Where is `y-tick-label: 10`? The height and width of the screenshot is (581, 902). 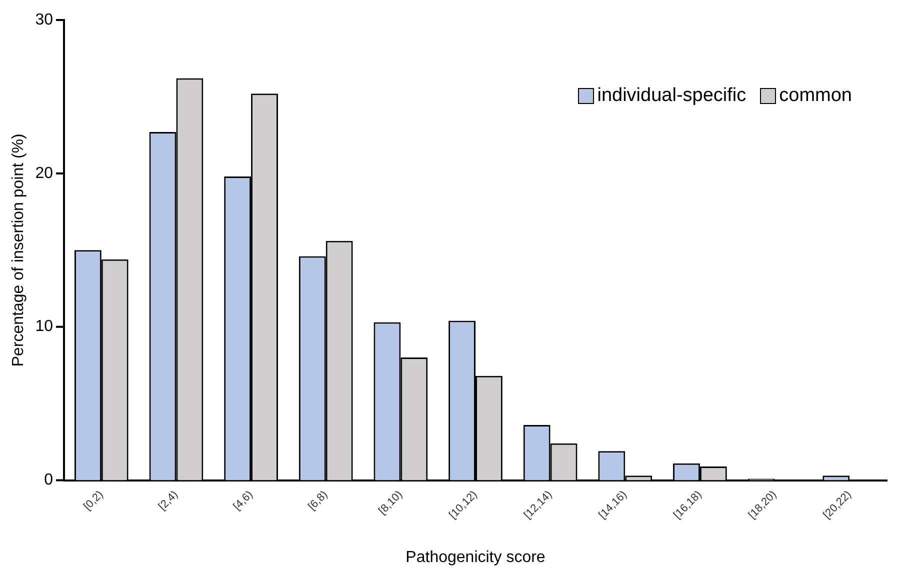 y-tick-label: 10 is located at coordinates (44, 327).